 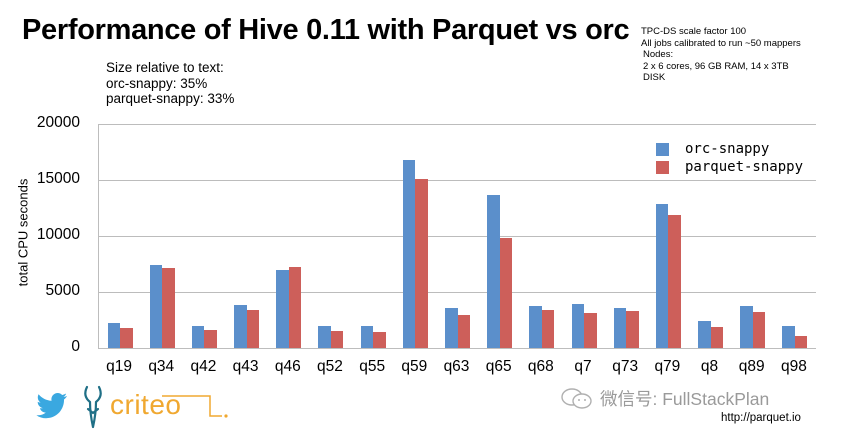 What do you see at coordinates (548, 328) in the screenshot?
I see `bar-q68-parquet-snappy` at bounding box center [548, 328].